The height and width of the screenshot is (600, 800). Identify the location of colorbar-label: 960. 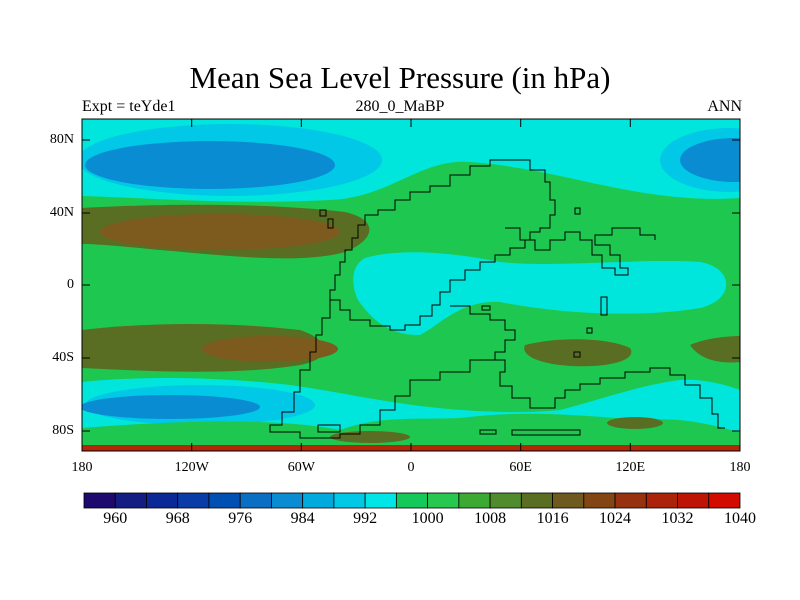
(115, 518).